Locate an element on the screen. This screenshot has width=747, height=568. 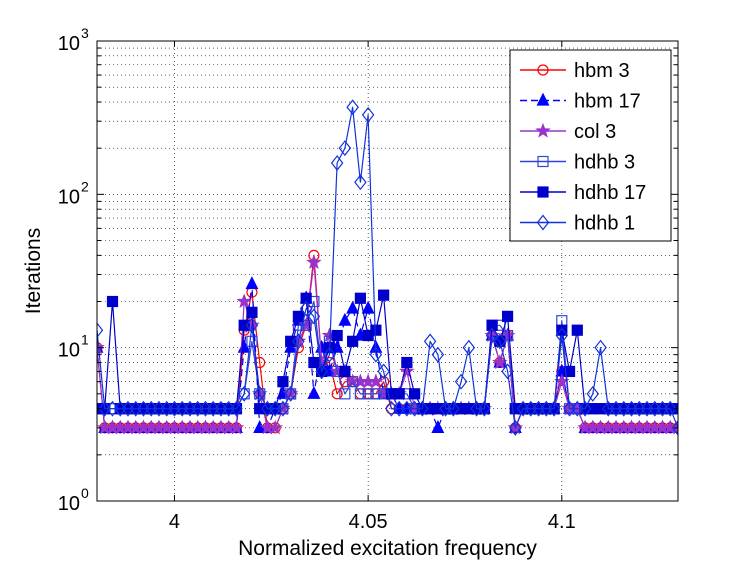
legend-item: hbm 17 is located at coordinates (580, 102).